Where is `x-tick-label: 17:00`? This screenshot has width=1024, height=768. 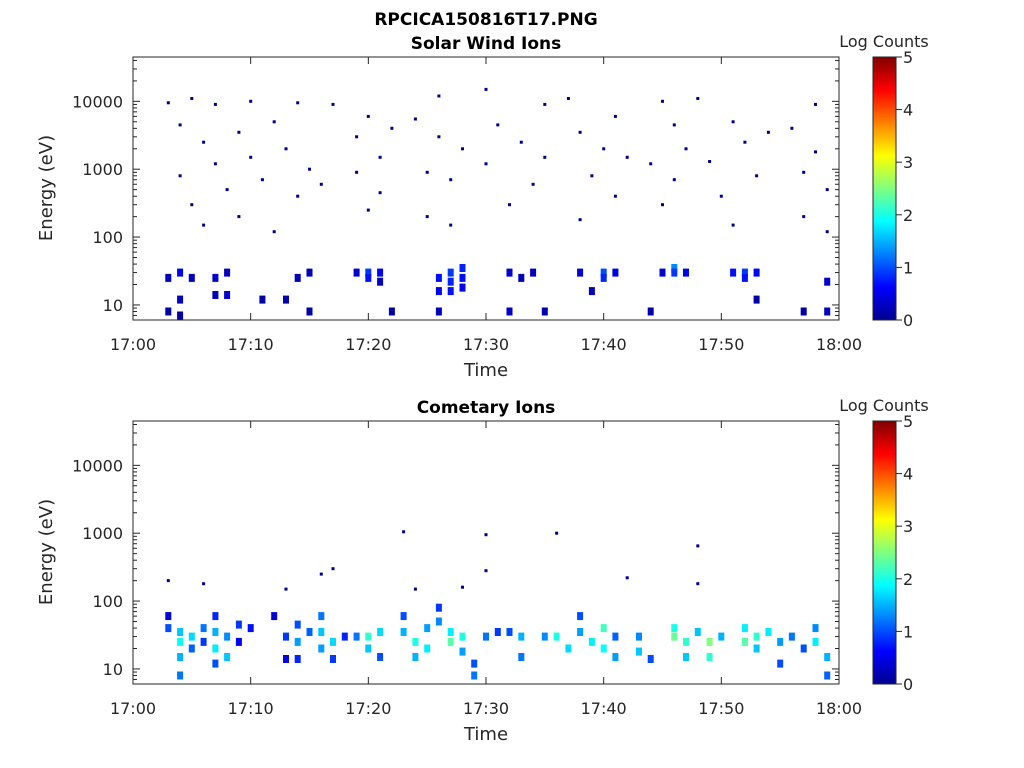 x-tick-label: 17:00 is located at coordinates (133, 708).